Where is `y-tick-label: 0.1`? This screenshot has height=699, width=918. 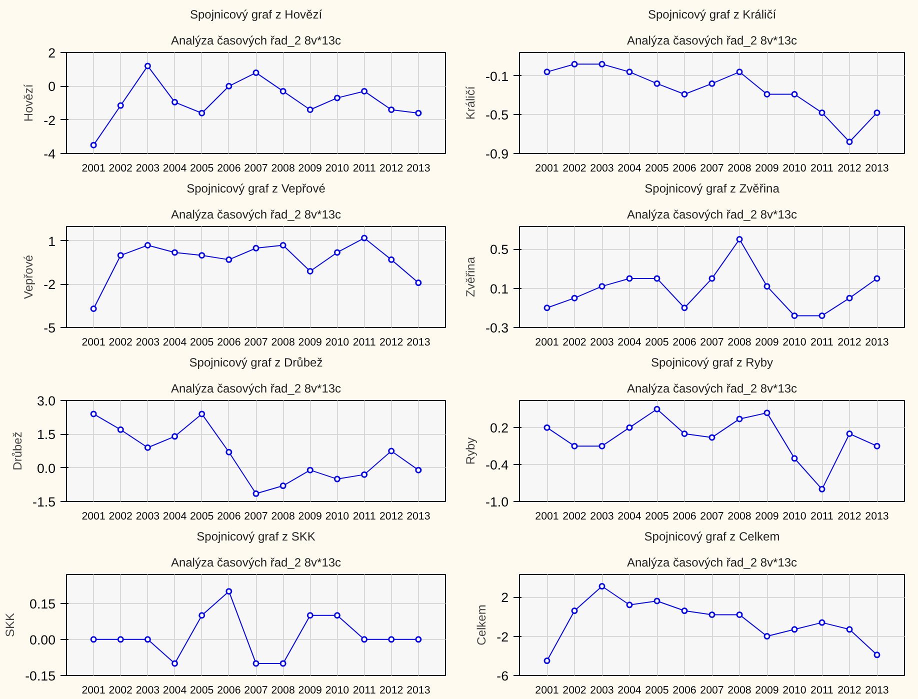 y-tick-label: 0.1 is located at coordinates (499, 288).